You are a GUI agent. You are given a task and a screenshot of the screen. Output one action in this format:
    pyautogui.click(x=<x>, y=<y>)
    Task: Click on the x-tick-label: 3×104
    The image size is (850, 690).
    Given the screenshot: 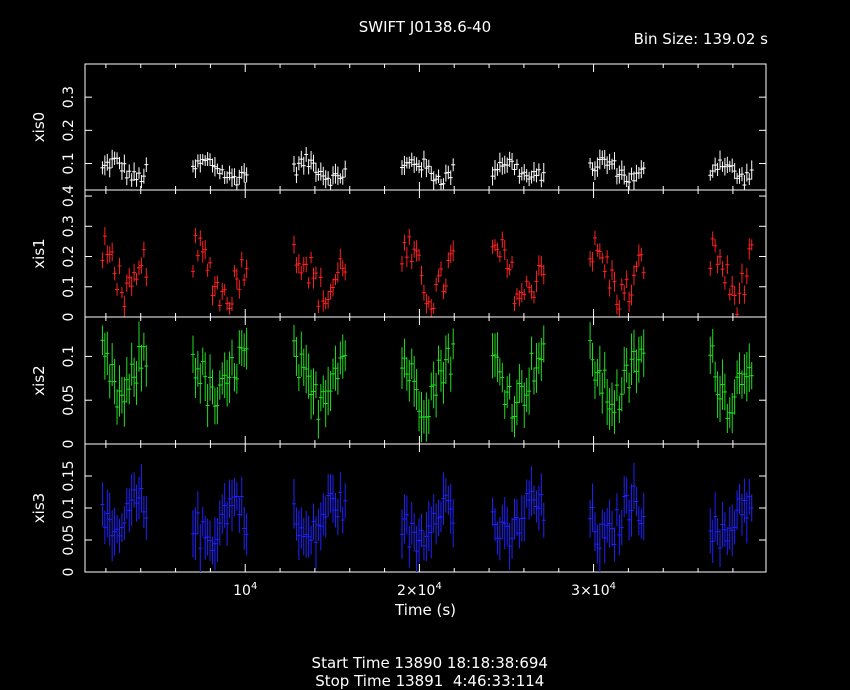 What is the action you would take?
    pyautogui.click(x=593, y=590)
    